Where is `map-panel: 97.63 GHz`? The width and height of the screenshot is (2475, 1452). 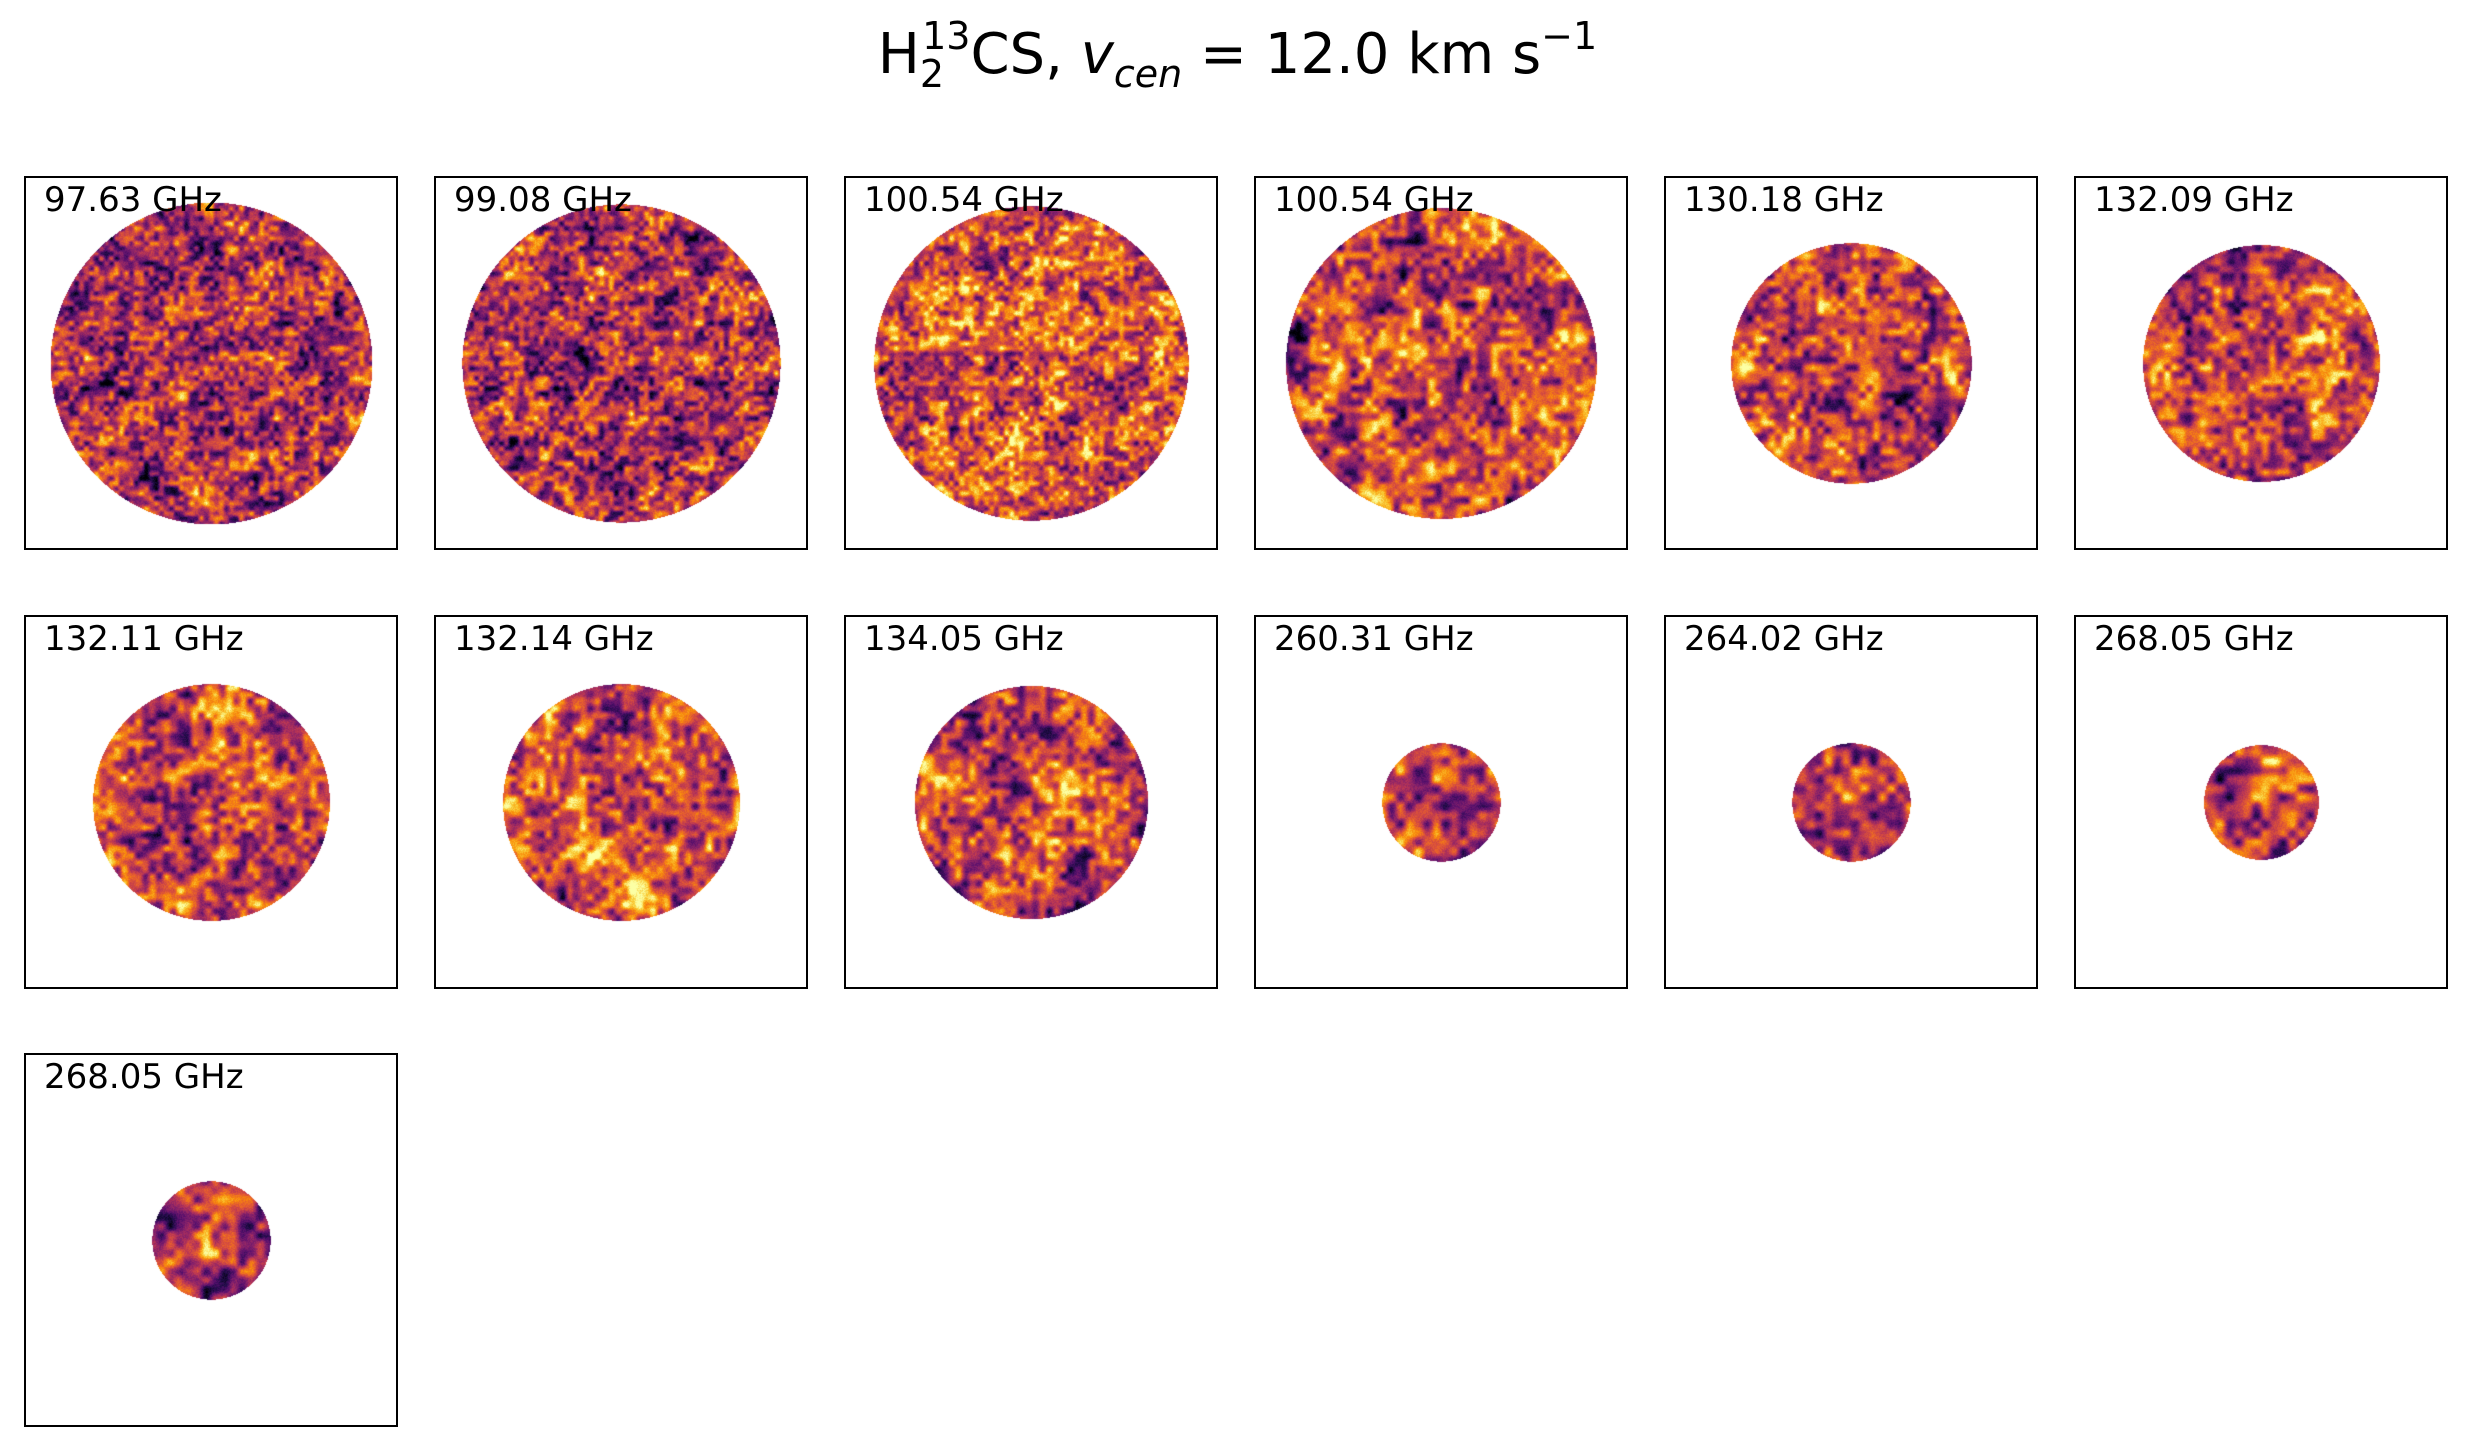 map-panel: 97.63 GHz is located at coordinates (211, 363).